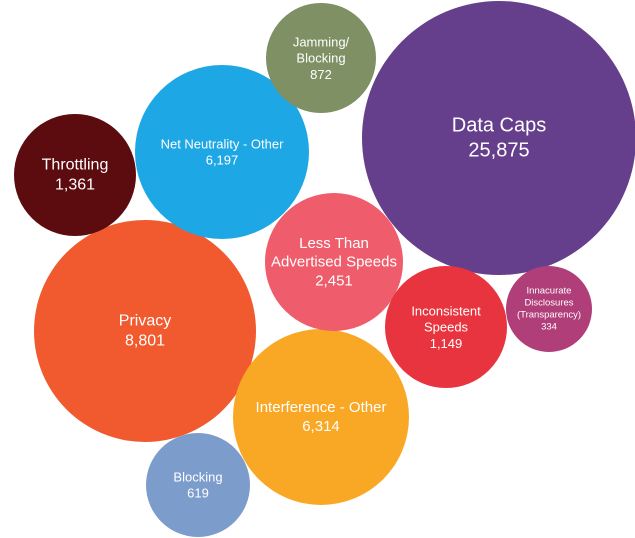 Image resolution: width=635 pixels, height=538 pixels. I want to click on bubble-throttling: Throttling 1,361, so click(75, 175).